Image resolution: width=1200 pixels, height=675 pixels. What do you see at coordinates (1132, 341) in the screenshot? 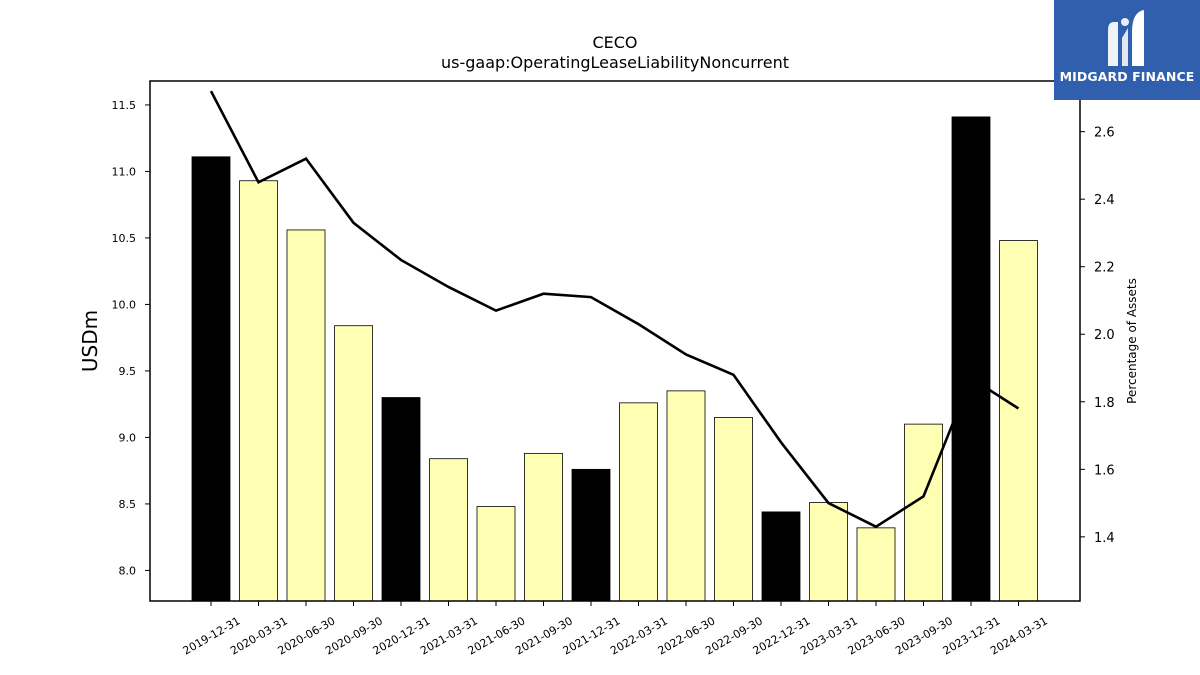
I see `y-axis-label-right: Percentage of Assets` at bounding box center [1132, 341].